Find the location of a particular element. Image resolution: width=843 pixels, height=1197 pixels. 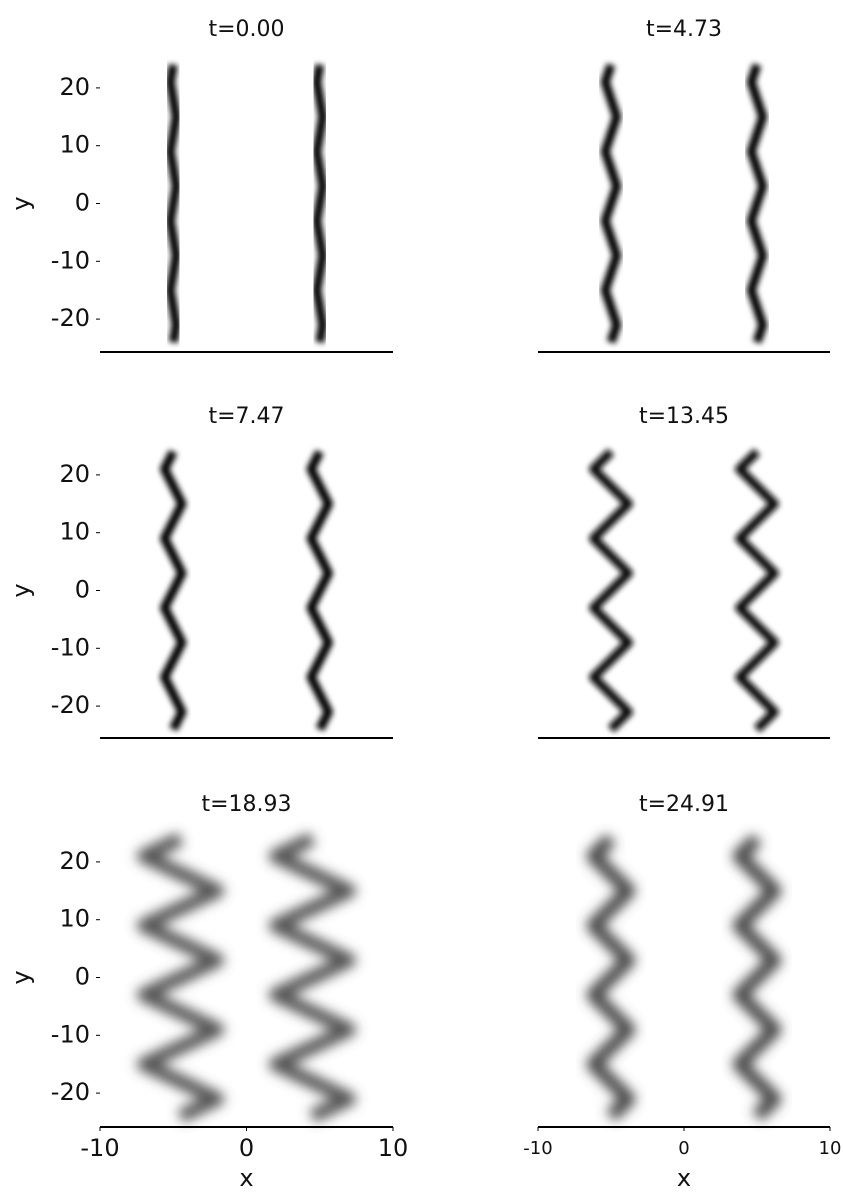

panel-title: t=18.93 is located at coordinates (246, 804).